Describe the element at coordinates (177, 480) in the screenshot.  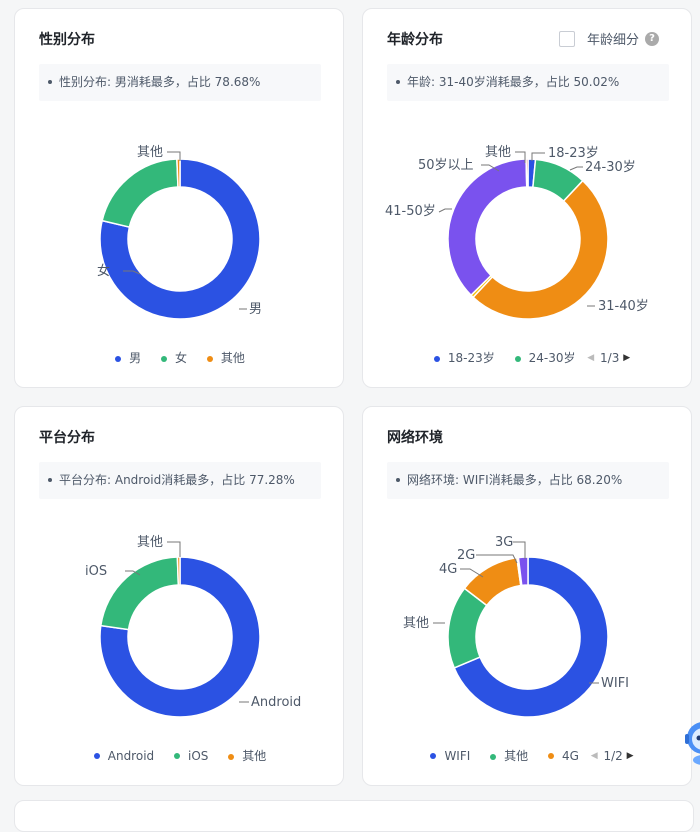
I see `platform-summary-text: 平台分布: Android消耗最多，占比 77.28%` at that location.